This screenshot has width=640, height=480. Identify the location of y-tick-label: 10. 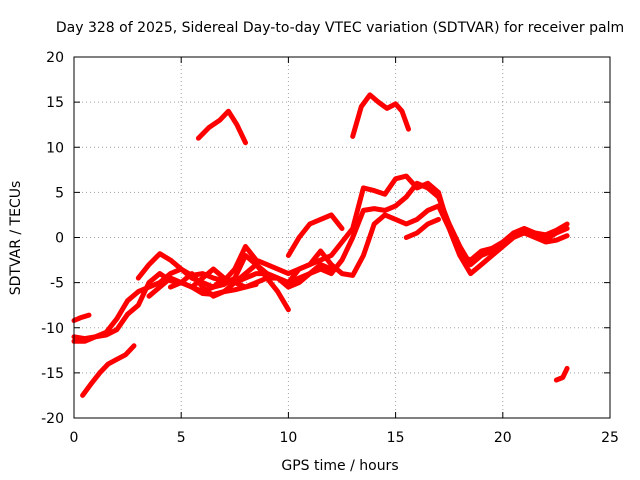
(55, 148).